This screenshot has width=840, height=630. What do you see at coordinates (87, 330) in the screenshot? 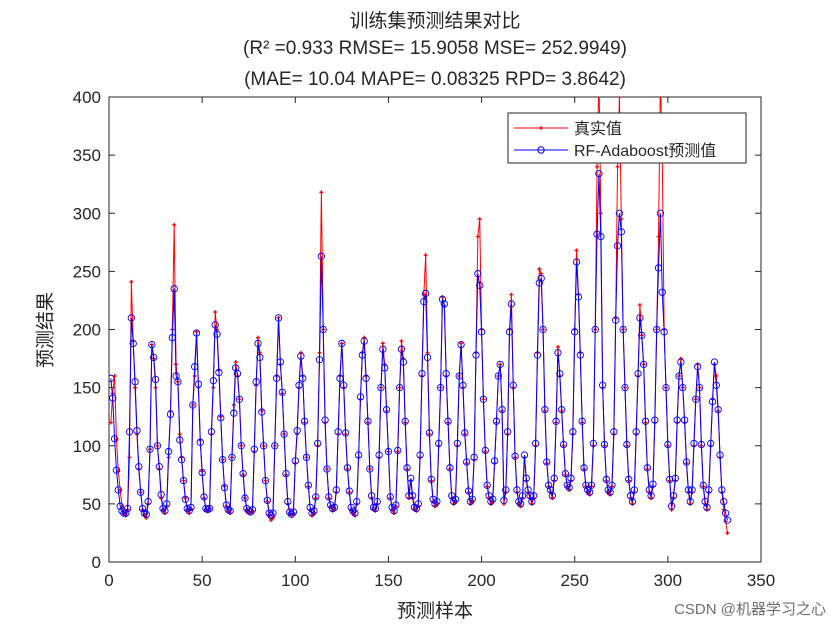
I see `y-tick-label: 200` at bounding box center [87, 330].